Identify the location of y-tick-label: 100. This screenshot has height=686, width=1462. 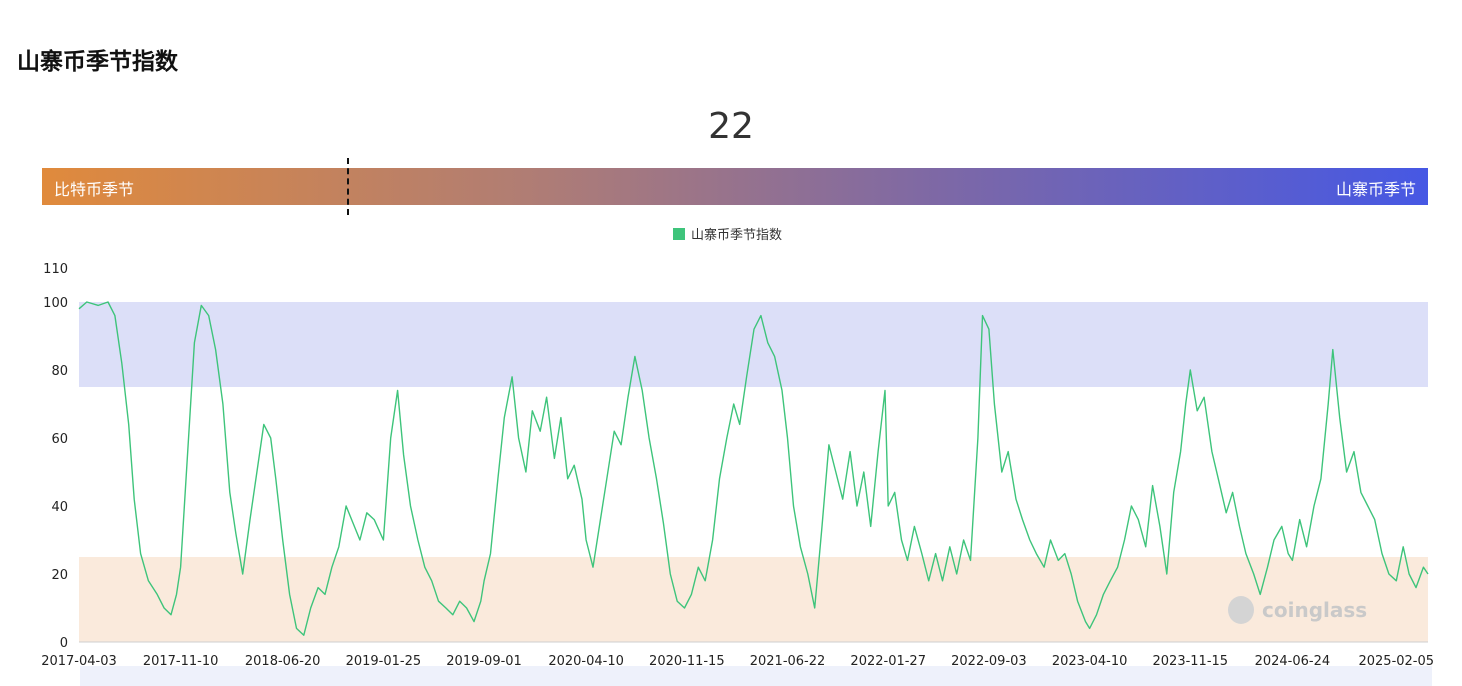
(55, 303).